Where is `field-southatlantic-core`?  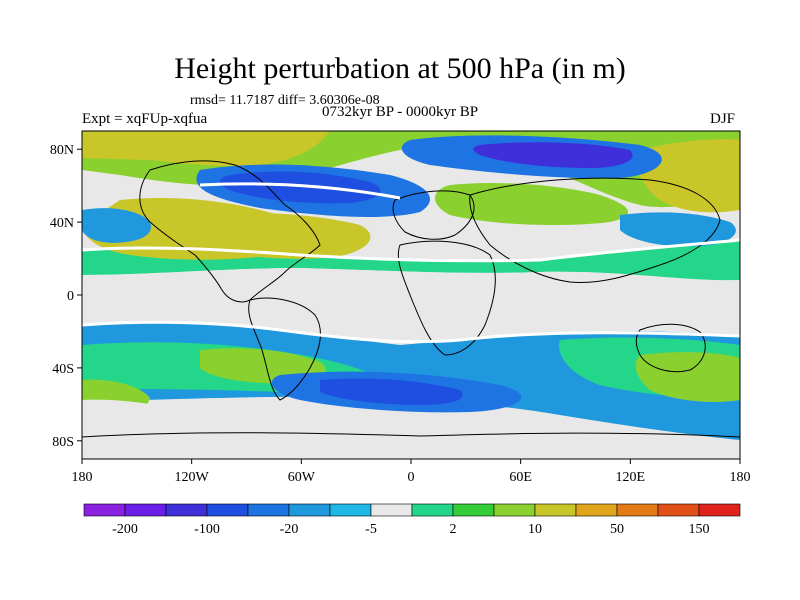
field-southatlantic-core is located at coordinates (391, 391).